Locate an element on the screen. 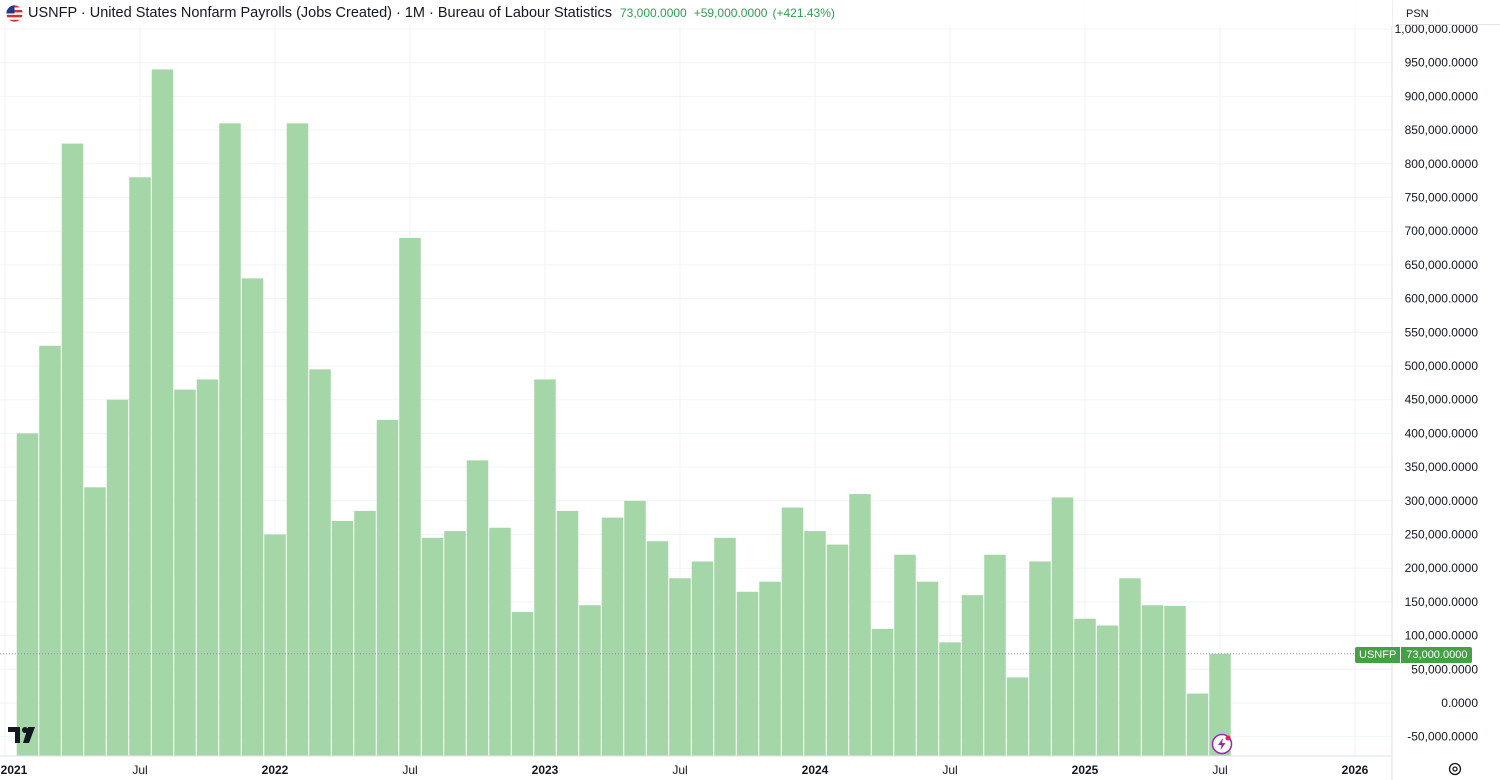 The height and width of the screenshot is (780, 1500). y-tick-label: 350,000.0000 is located at coordinates (1442, 467).